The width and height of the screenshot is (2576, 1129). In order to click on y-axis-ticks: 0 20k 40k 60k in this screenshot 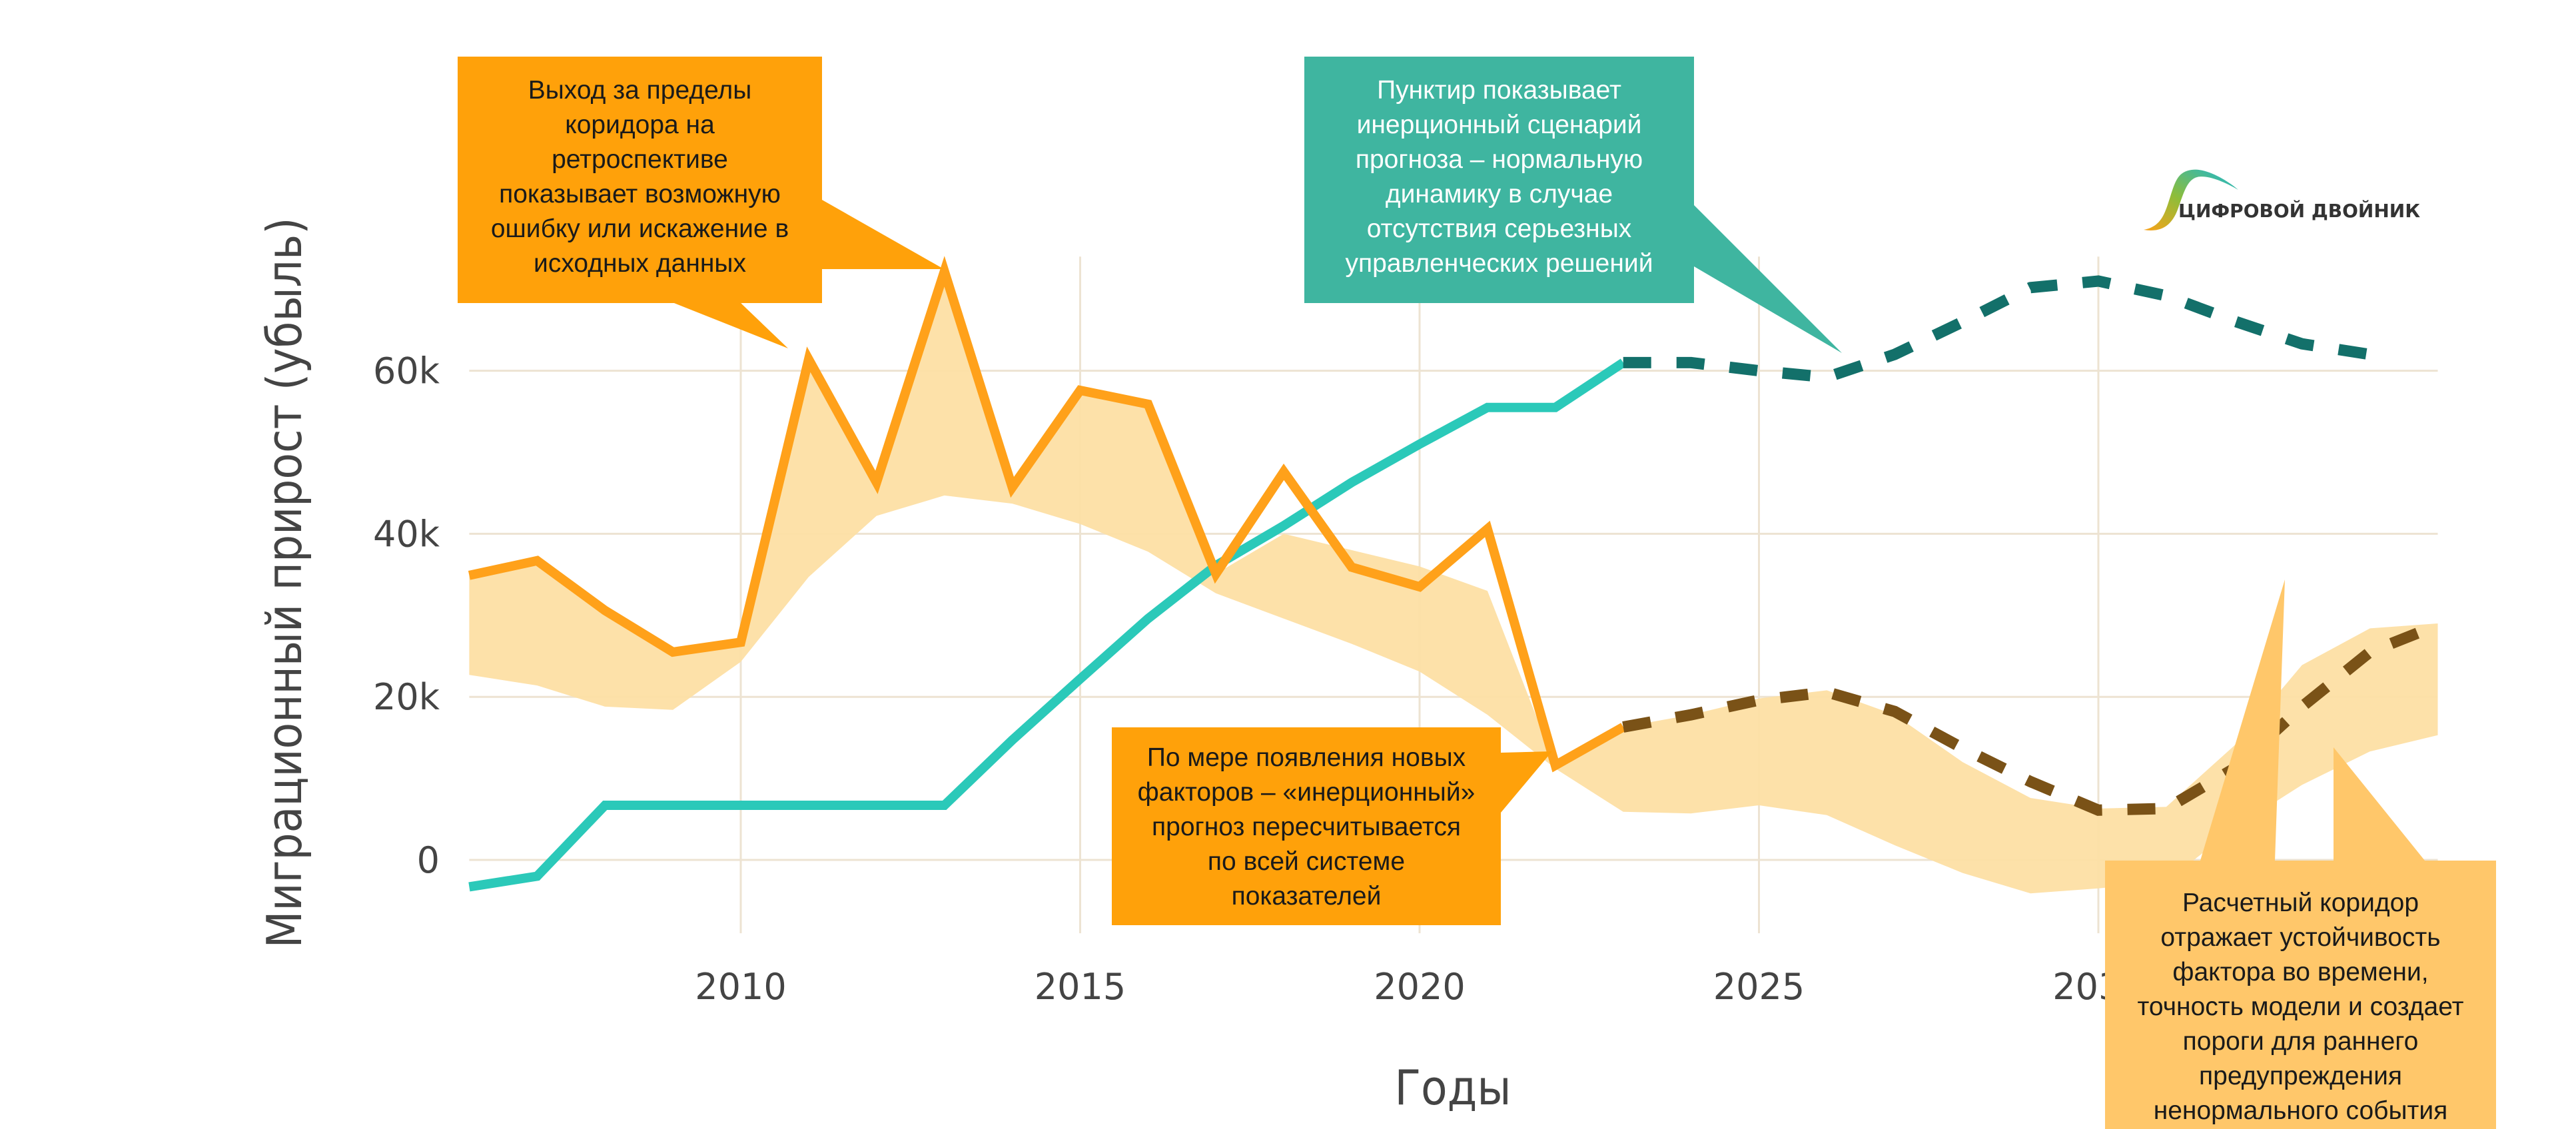, I will do `click(407, 615)`.